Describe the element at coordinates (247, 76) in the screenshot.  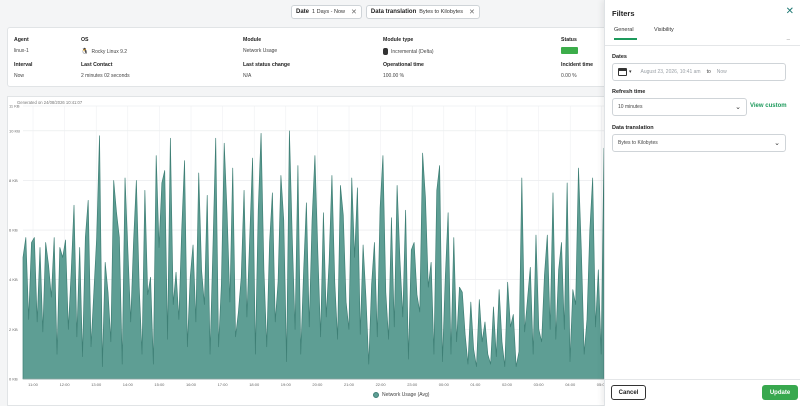
I see `last-status-change-value: N/A` at that location.